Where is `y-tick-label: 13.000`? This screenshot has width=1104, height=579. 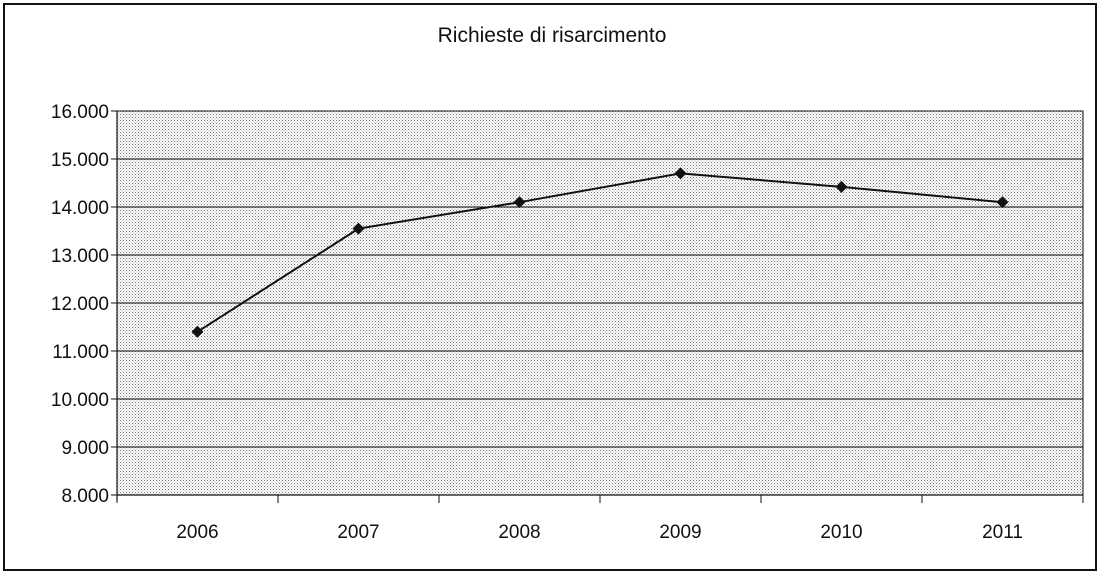
y-tick-label: 13.000 is located at coordinates (80, 256).